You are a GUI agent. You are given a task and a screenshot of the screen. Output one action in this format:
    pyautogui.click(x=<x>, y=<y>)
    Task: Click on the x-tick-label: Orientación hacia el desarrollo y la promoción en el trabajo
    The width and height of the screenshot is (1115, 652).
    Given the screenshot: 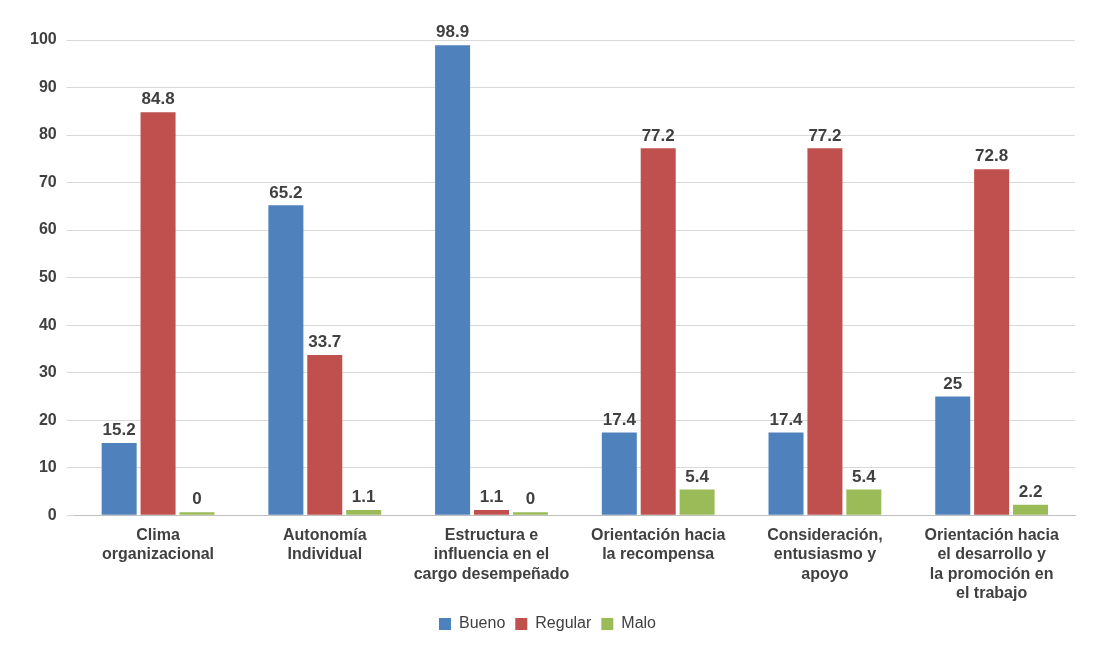 What is the action you would take?
    pyautogui.click(x=991, y=563)
    